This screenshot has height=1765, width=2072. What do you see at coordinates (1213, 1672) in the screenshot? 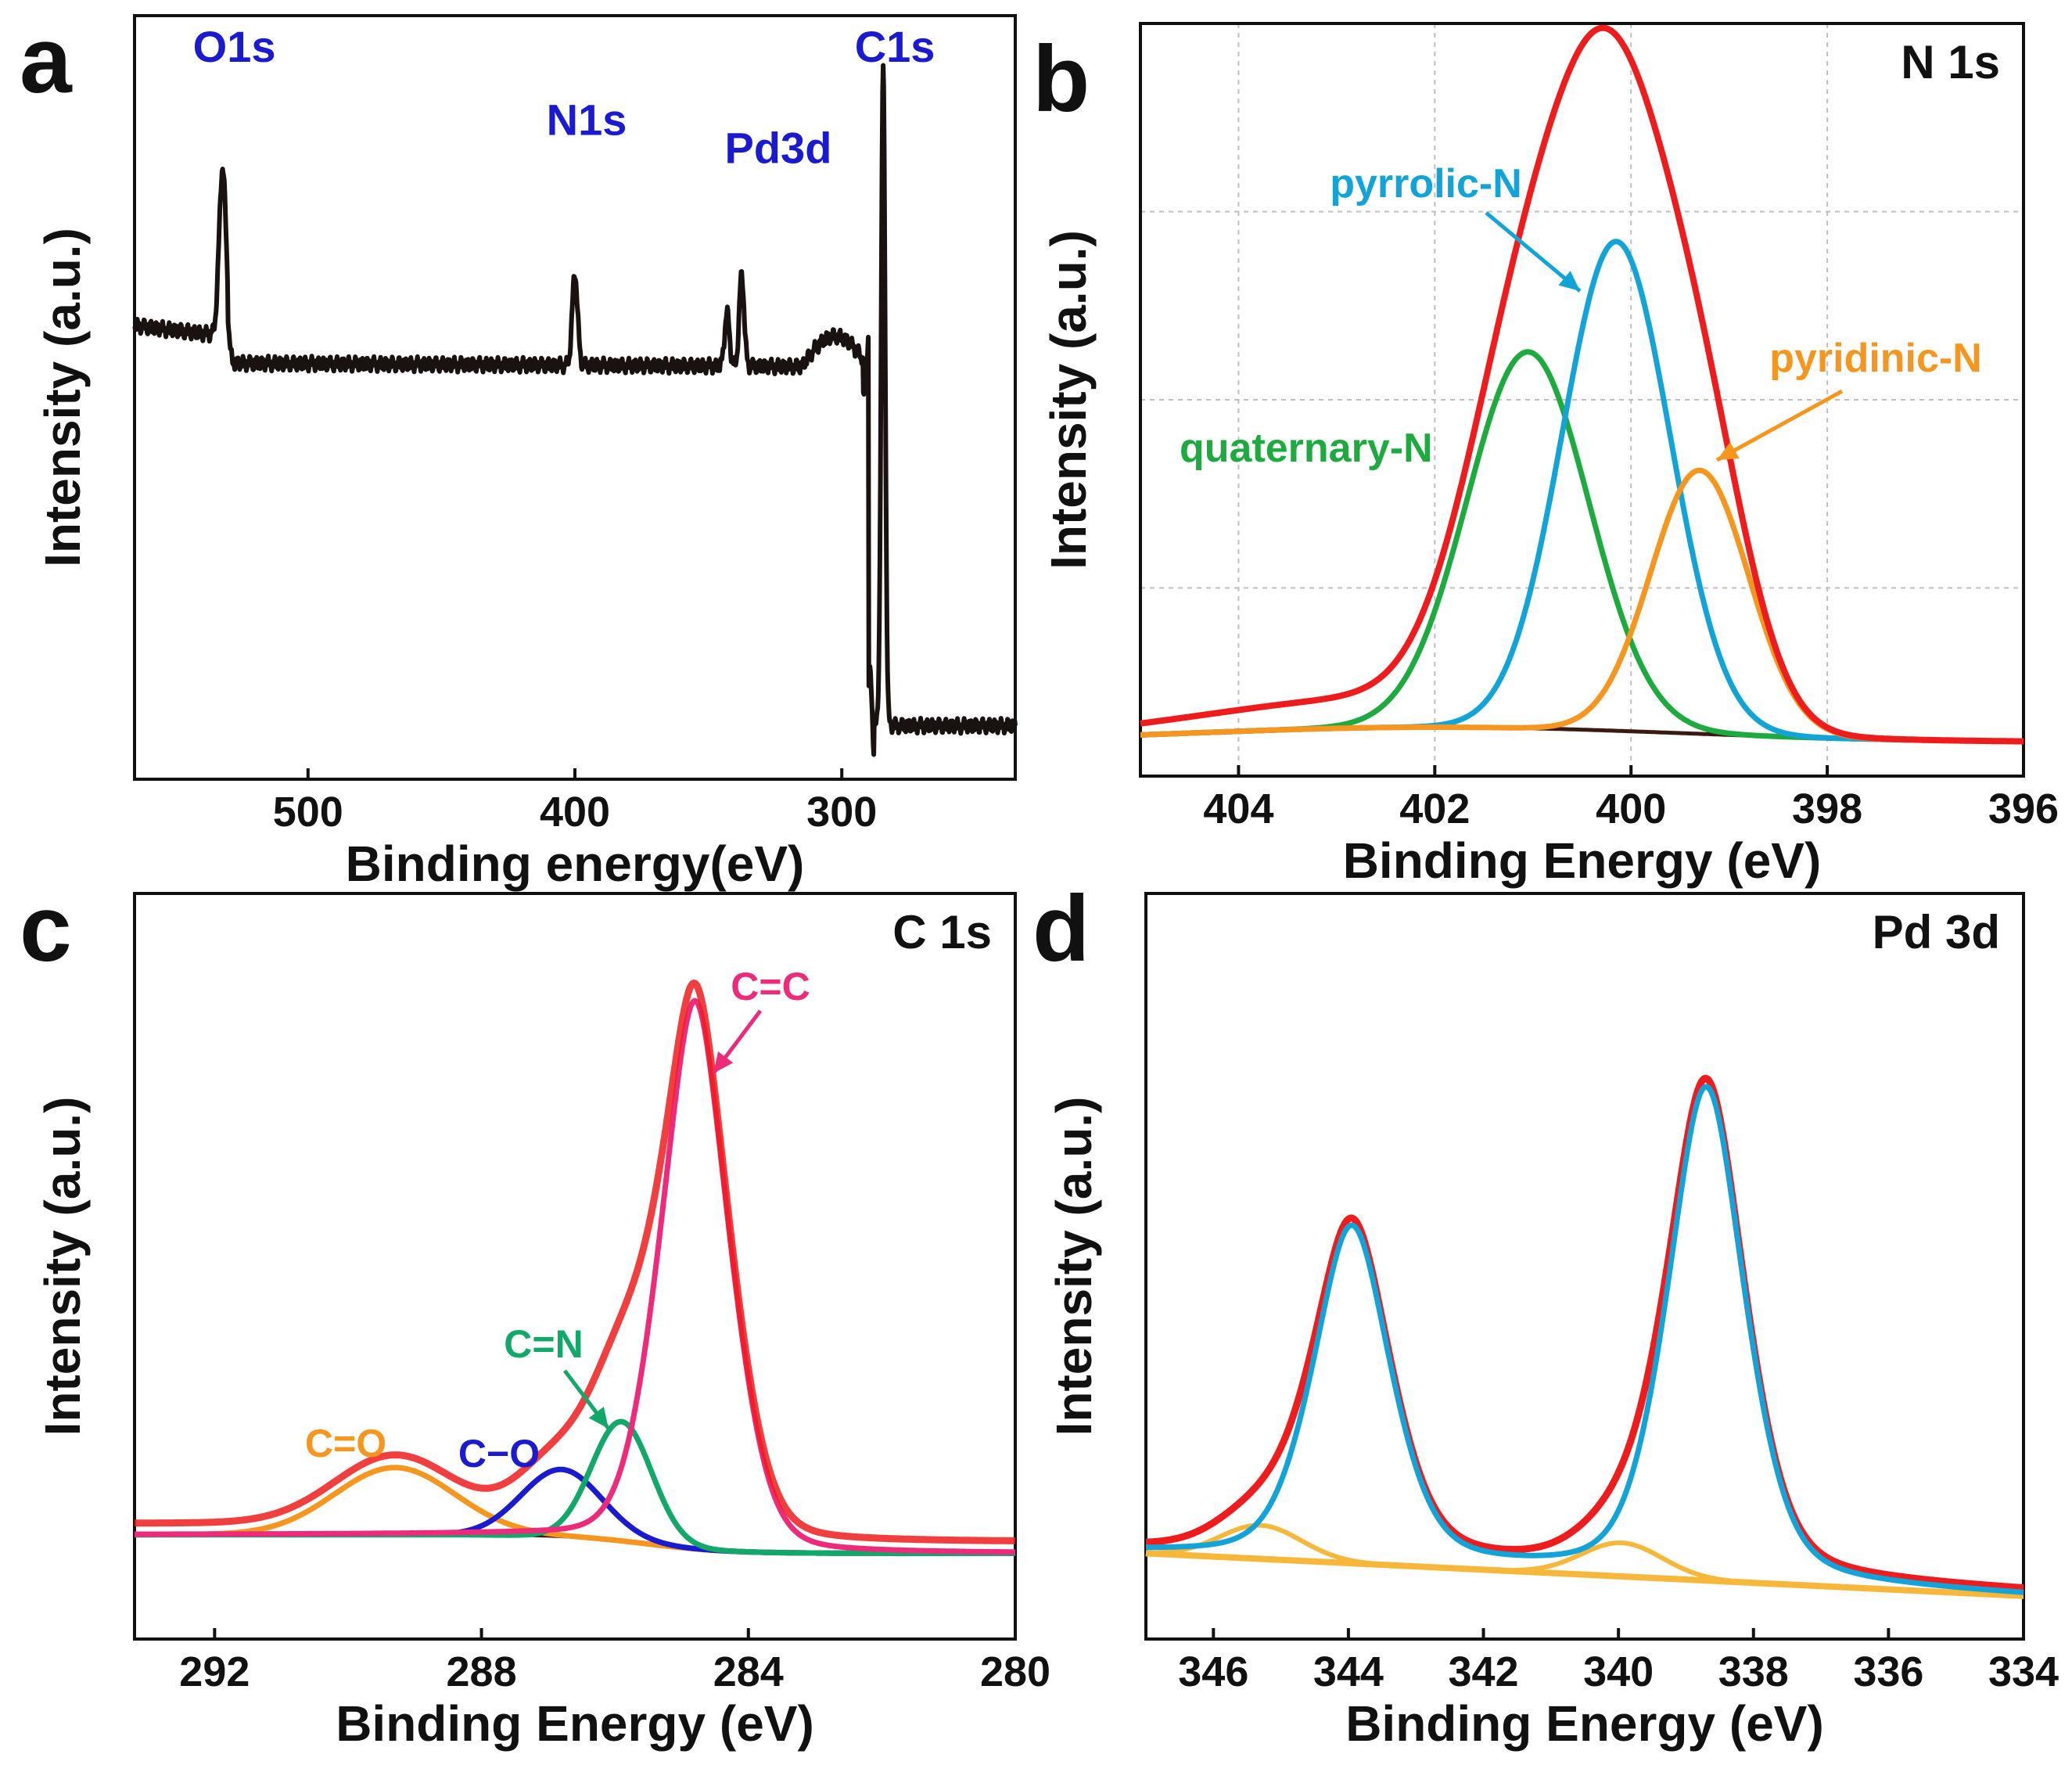
I see `x-tick-label-0: 346` at bounding box center [1213, 1672].